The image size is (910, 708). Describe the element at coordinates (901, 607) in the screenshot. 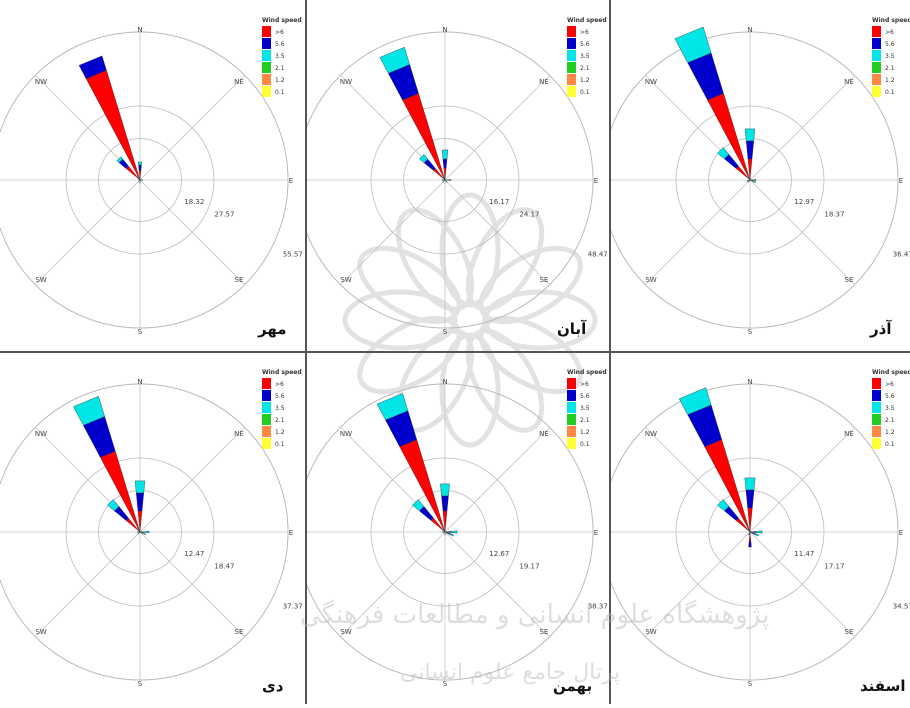

I see `ring-value-label: 34.57` at that location.